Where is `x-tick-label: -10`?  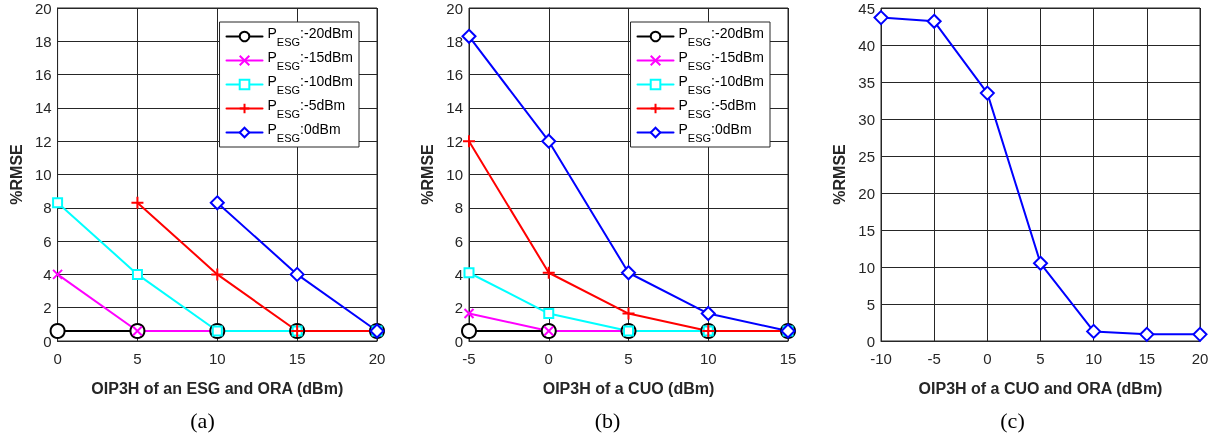 x-tick-label: -10 is located at coordinates (881, 358).